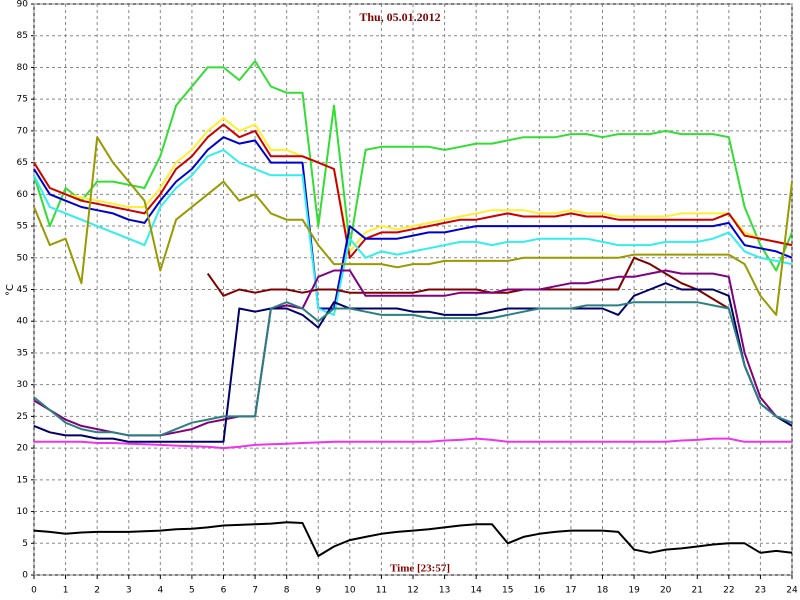 This screenshot has height=600, width=800. What do you see at coordinates (420, 569) in the screenshot?
I see `x-axis-label: Time [23:57]` at bounding box center [420, 569].